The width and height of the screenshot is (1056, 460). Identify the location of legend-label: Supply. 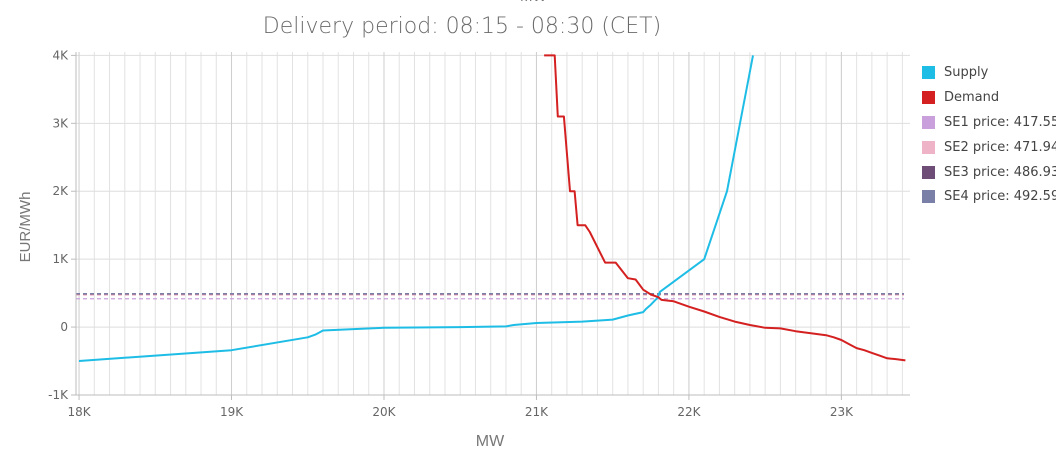
(966, 72).